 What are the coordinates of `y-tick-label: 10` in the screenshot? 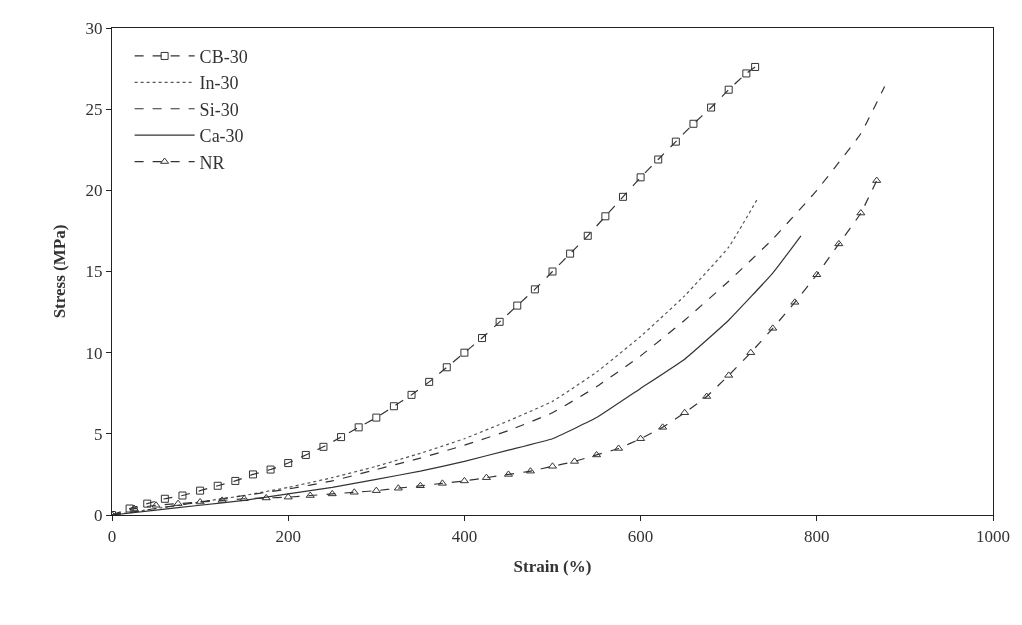 It's located at (94, 353).